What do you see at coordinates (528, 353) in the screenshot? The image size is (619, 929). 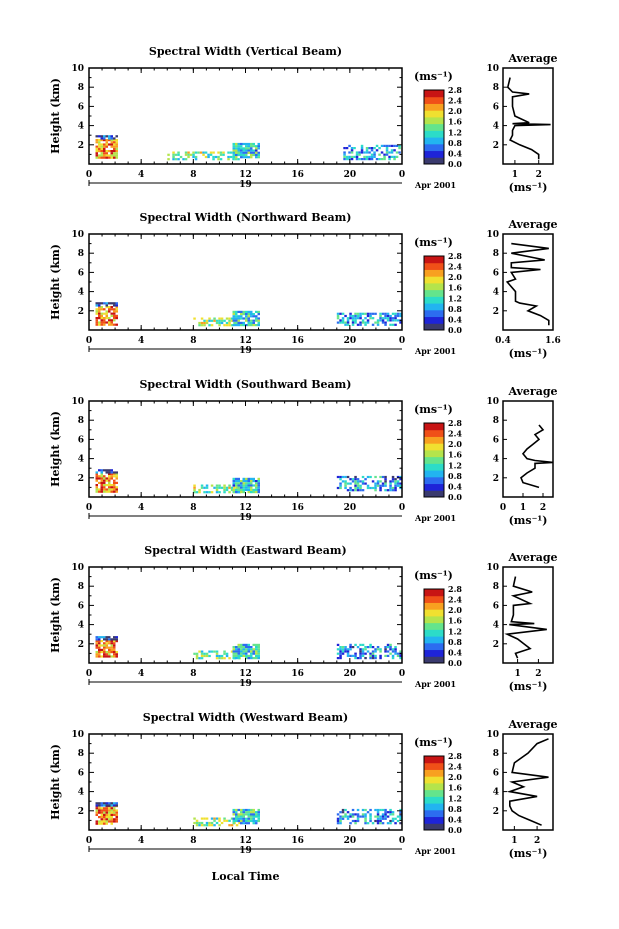 I see `average-x-label: (ms⁻¹)` at bounding box center [528, 353].